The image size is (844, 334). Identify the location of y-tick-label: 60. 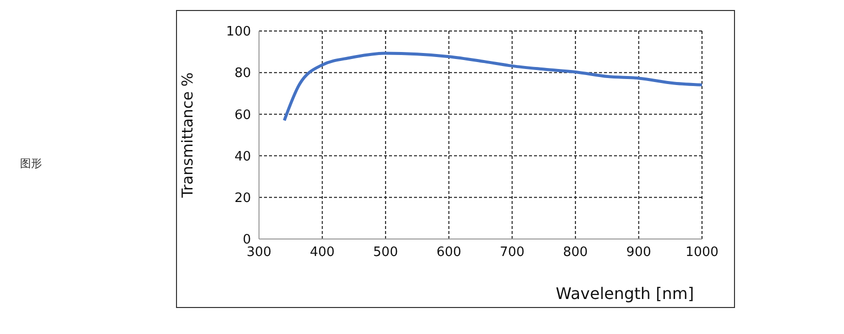
(242, 115).